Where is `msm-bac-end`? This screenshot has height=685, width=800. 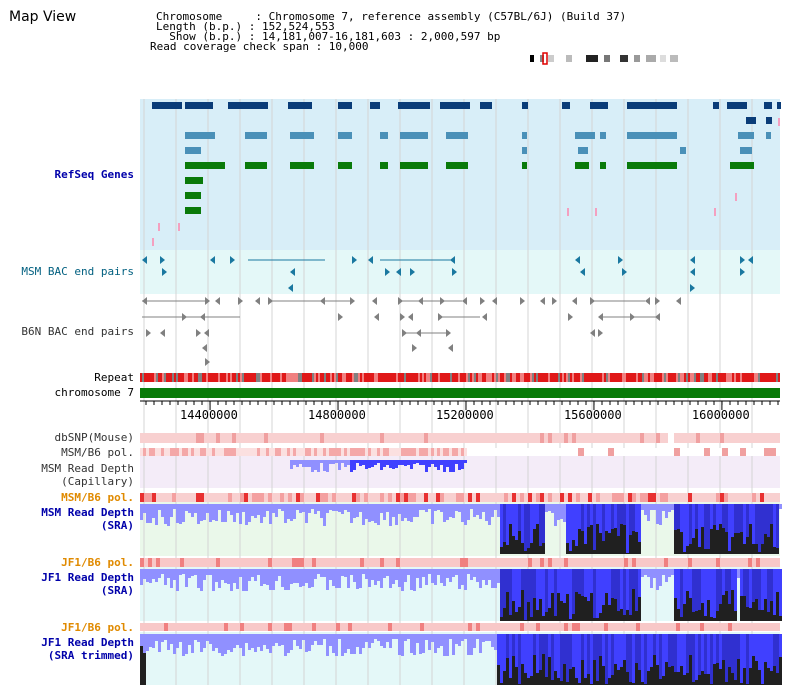
msm-bac-end is located at coordinates (387, 272).